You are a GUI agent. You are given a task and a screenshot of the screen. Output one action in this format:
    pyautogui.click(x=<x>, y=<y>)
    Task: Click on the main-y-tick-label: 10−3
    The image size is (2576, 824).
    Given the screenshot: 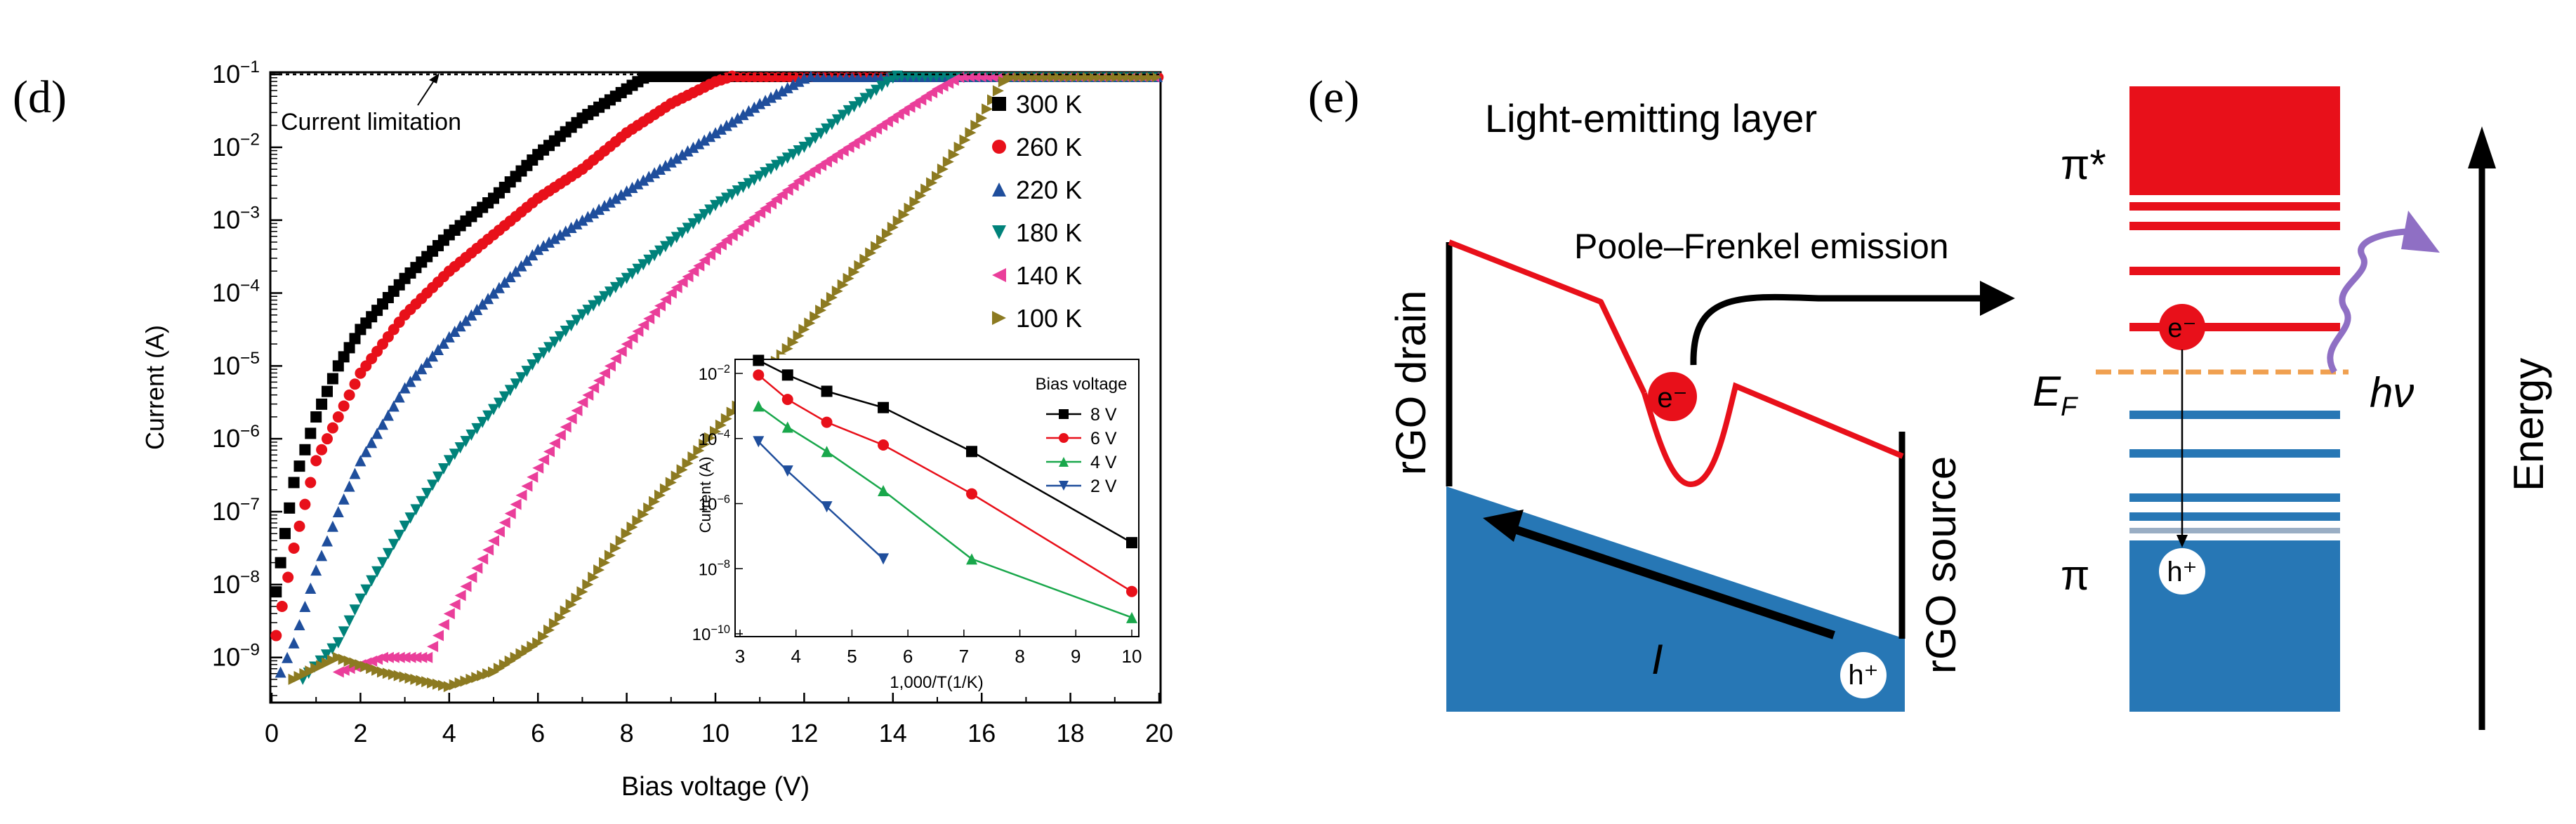 What is the action you would take?
    pyautogui.click(x=236, y=219)
    